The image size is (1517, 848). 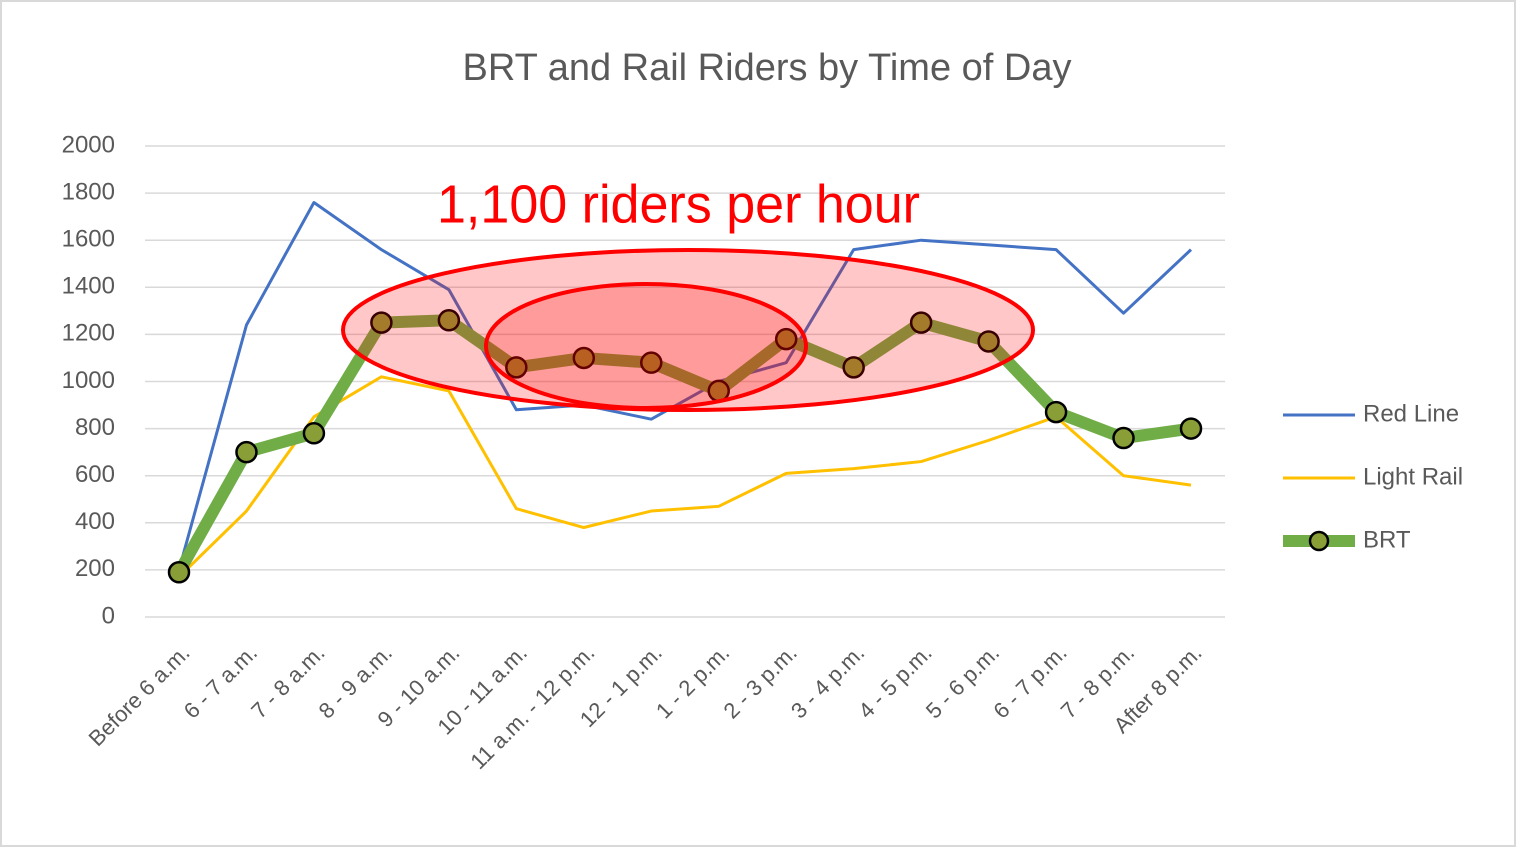 What do you see at coordinates (88, 380) in the screenshot?
I see `y-tick-label: 1000` at bounding box center [88, 380].